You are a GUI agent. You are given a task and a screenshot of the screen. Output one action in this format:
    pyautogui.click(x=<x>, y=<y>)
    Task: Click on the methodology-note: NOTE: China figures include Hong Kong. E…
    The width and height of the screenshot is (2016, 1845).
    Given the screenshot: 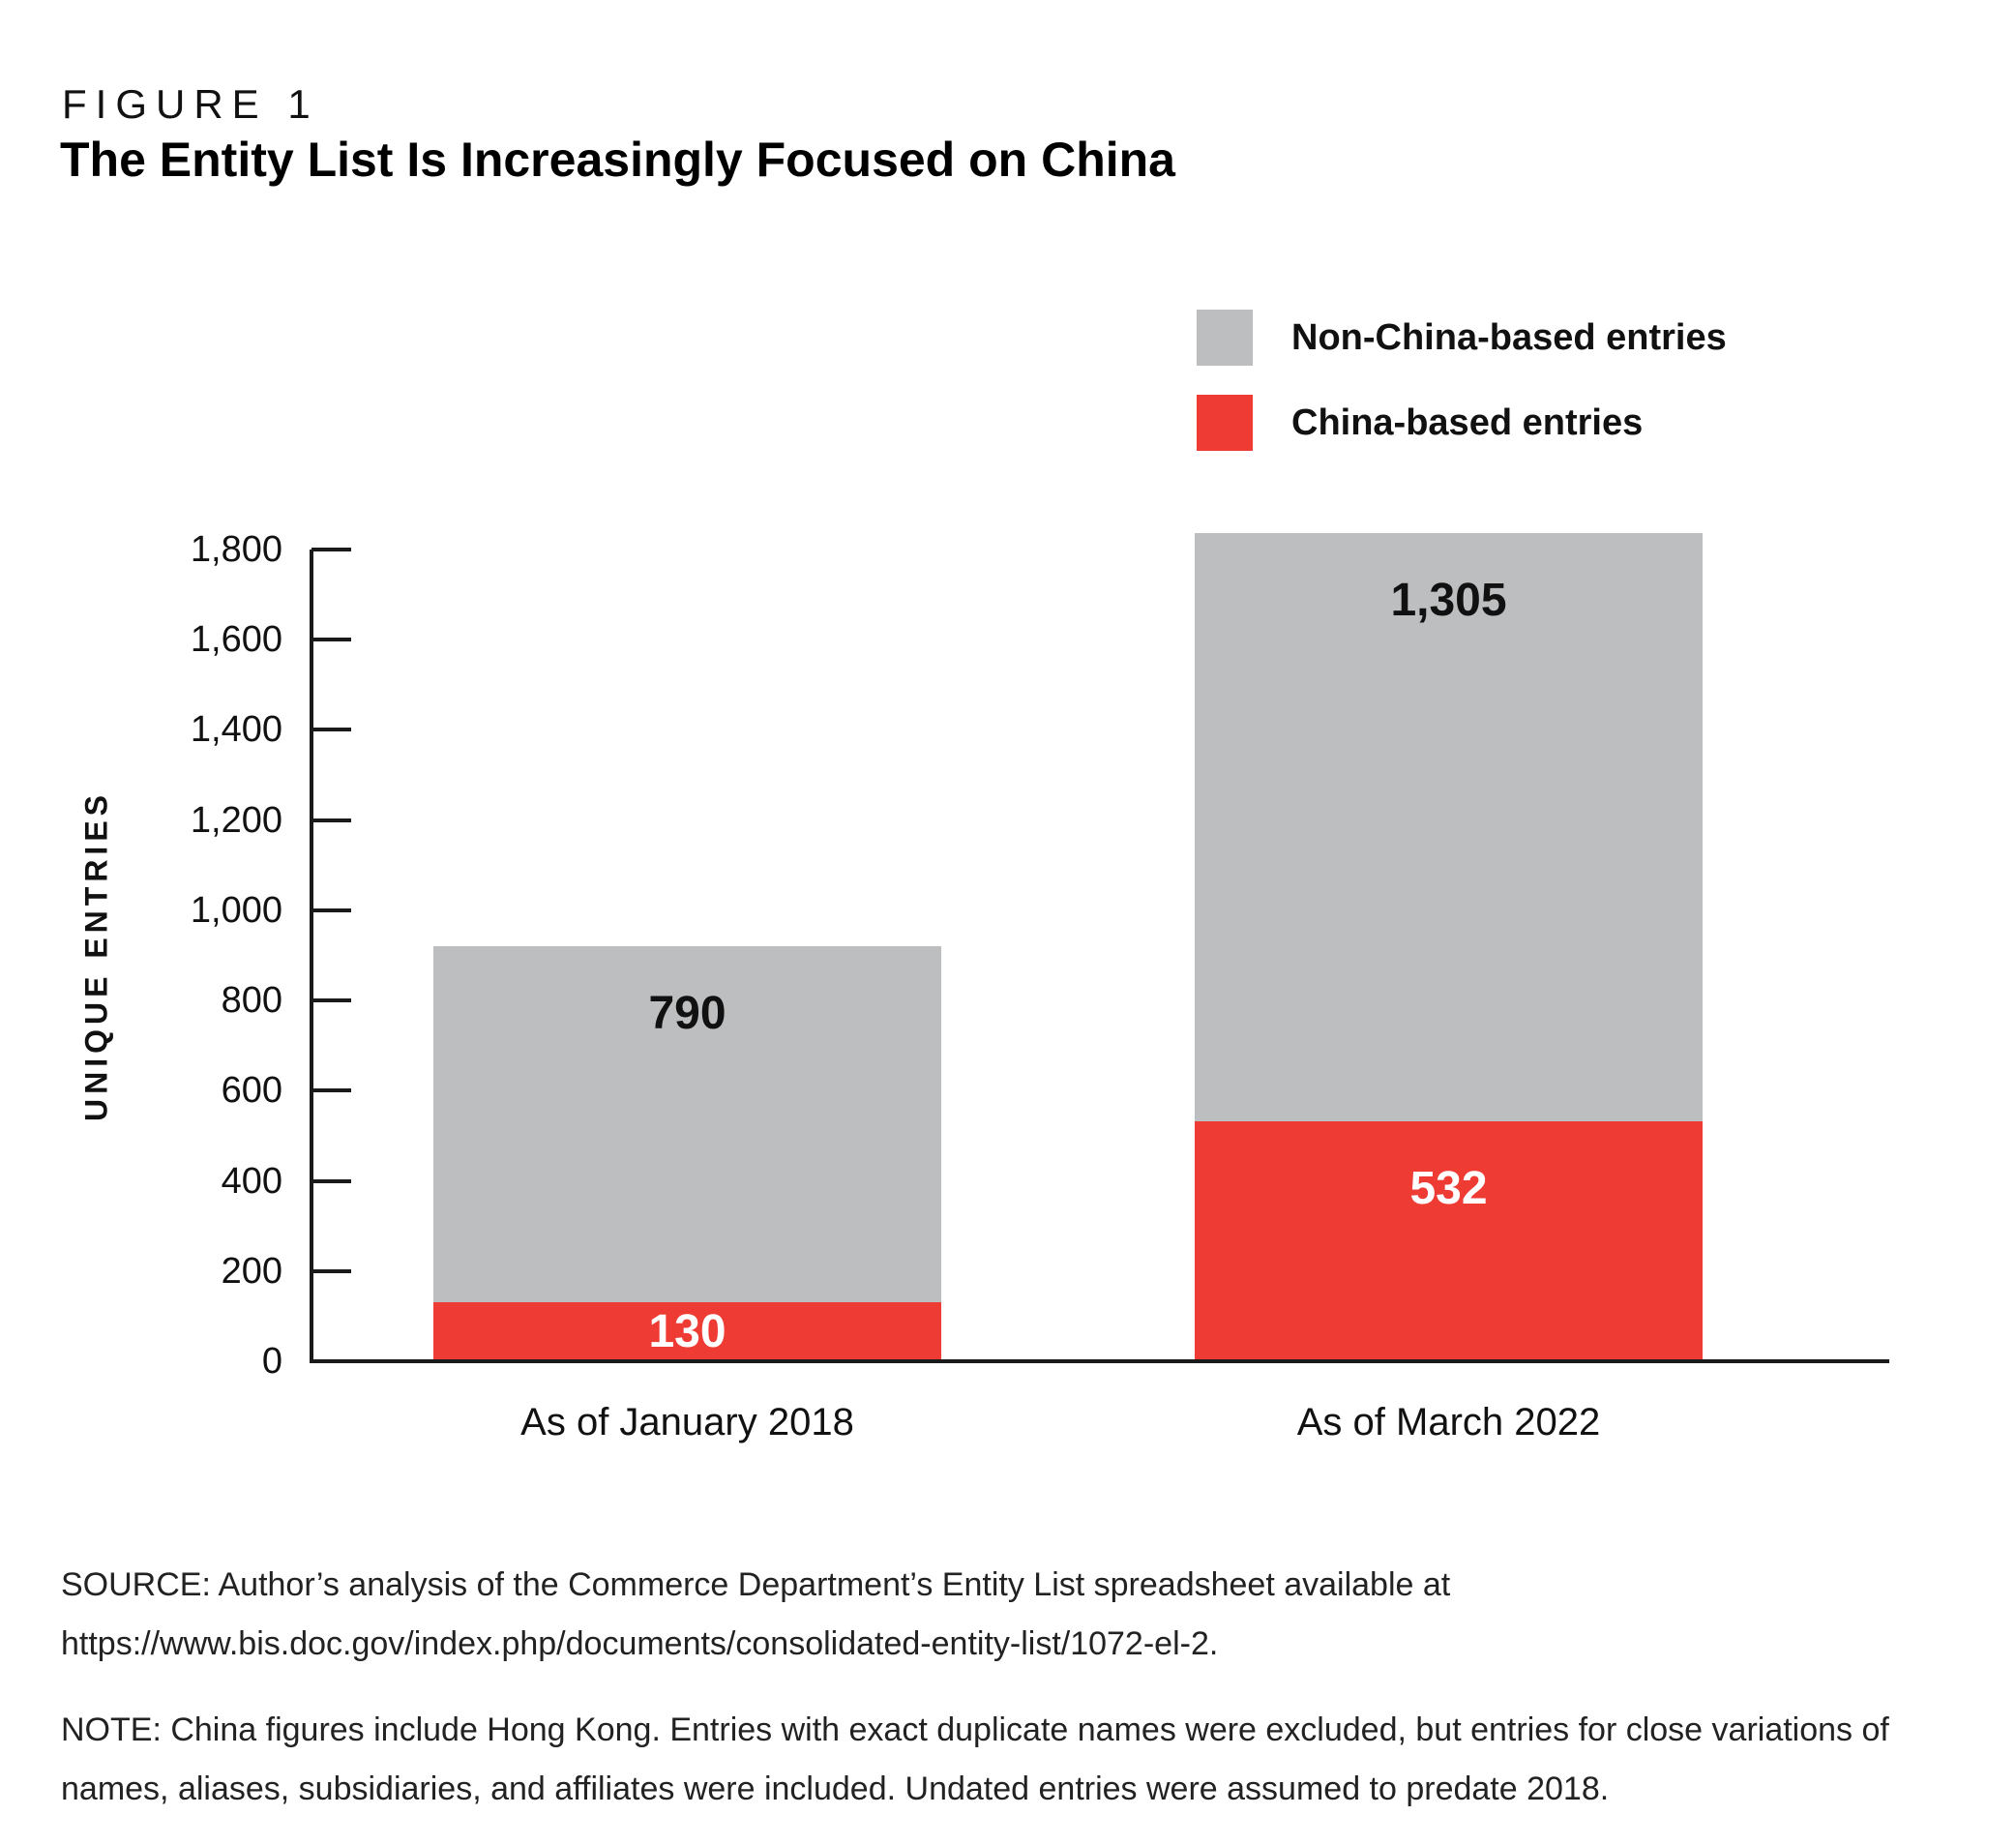 What is the action you would take?
    pyautogui.click(x=975, y=1759)
    